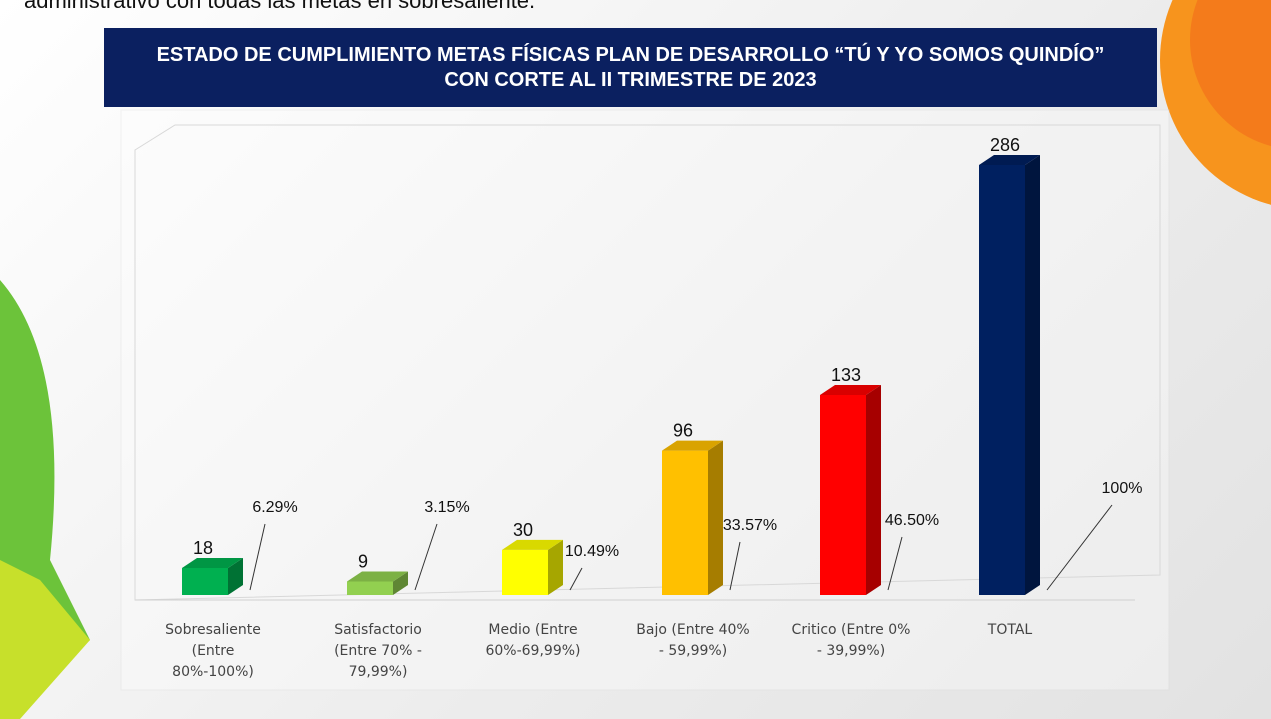 Image resolution: width=1271 pixels, height=719 pixels. What do you see at coordinates (274, 507) in the screenshot?
I see `percent-label: 6.29%` at bounding box center [274, 507].